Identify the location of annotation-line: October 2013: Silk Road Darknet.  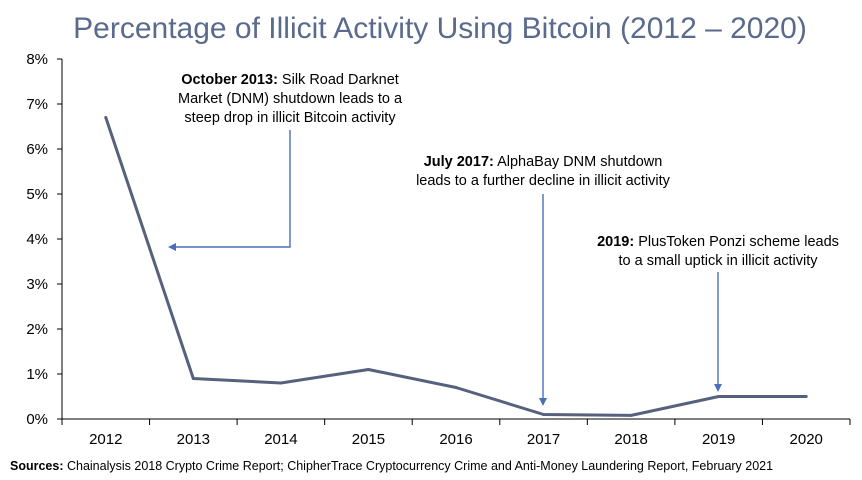
(290, 80).